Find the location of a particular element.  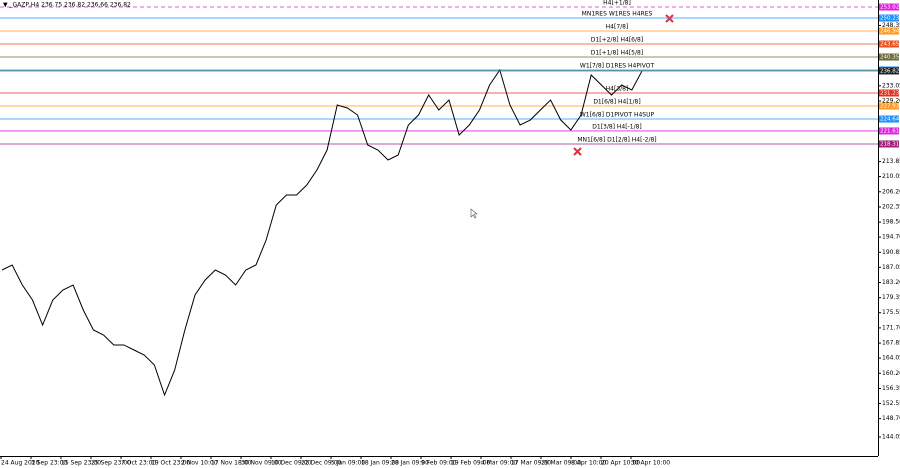

level-label: H4[+1/8] is located at coordinates (617, 3).